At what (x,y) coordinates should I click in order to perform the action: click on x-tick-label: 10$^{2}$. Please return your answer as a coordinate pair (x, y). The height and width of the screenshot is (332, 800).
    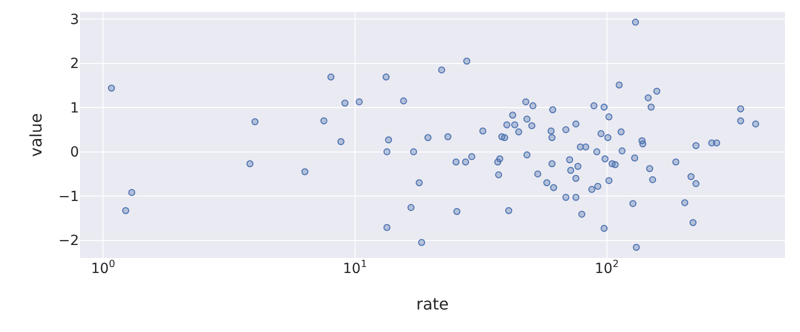
    Looking at the image, I should click on (606, 268).